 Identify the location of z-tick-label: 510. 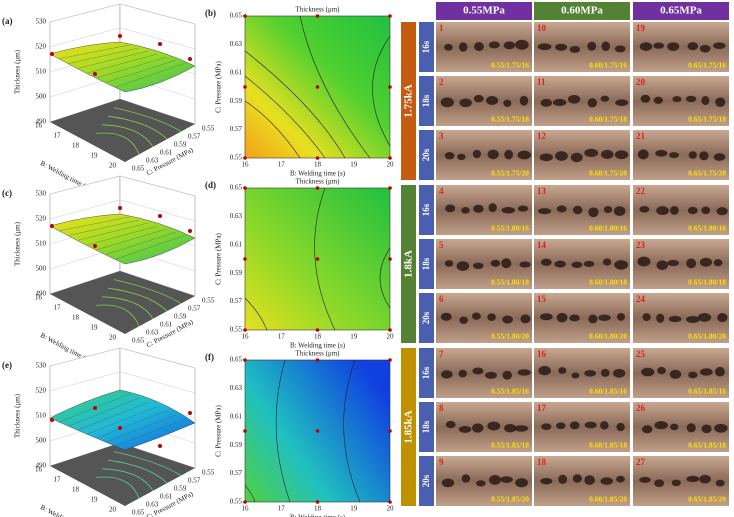
(41, 416).